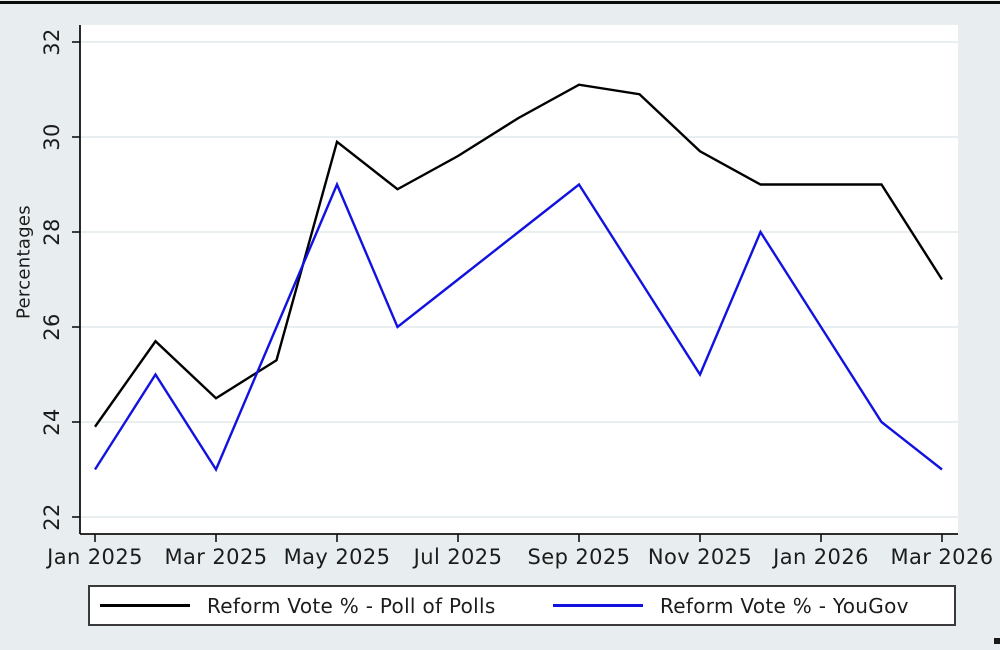 This screenshot has height=650, width=1000. Describe the element at coordinates (700, 557) in the screenshot. I see `x-tick-label: Nov 2025` at that location.